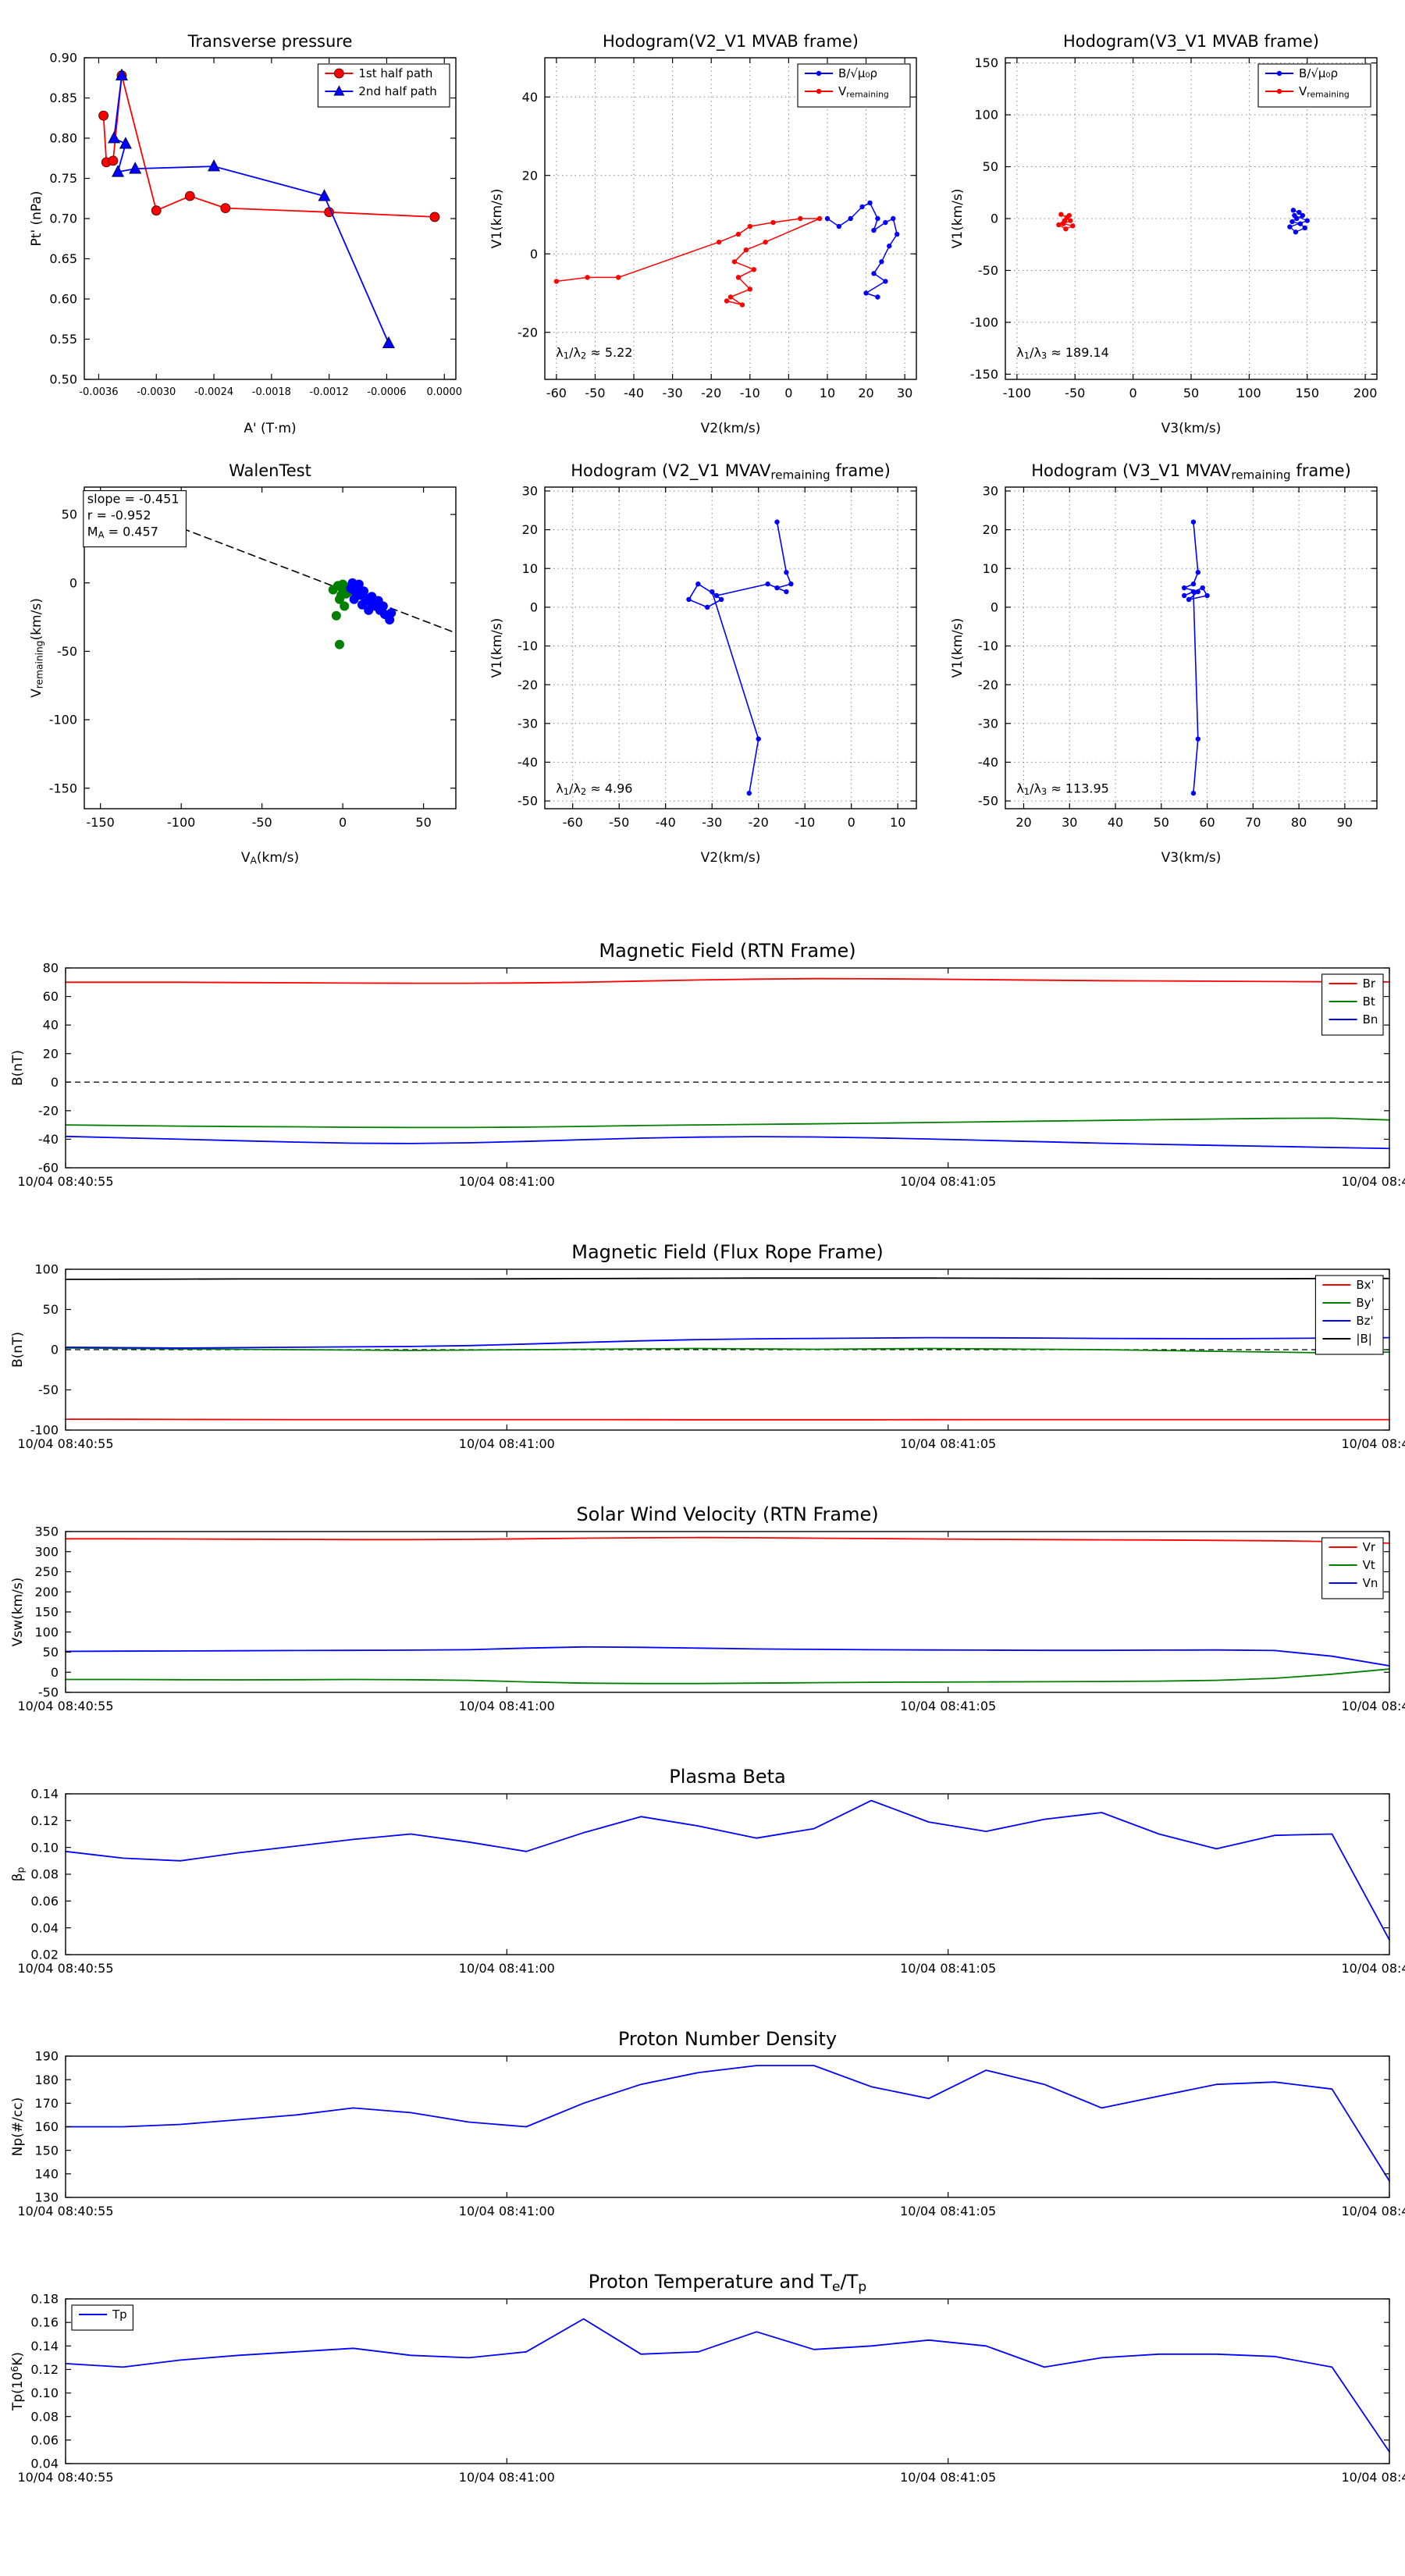 This screenshot has width=1405, height=2576. What do you see at coordinates (18, 1350) in the screenshot?
I see `svg-text: B(nT)` at bounding box center [18, 1350].